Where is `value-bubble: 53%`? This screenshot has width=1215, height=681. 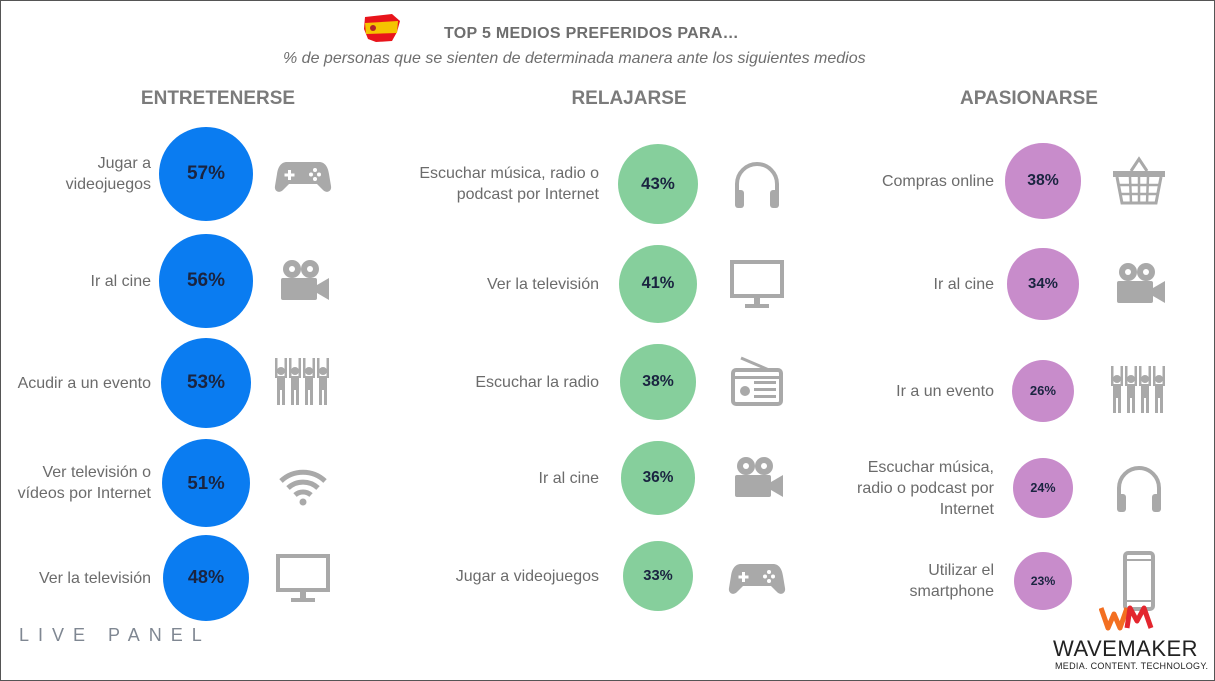
value-bubble: 53% is located at coordinates (206, 383).